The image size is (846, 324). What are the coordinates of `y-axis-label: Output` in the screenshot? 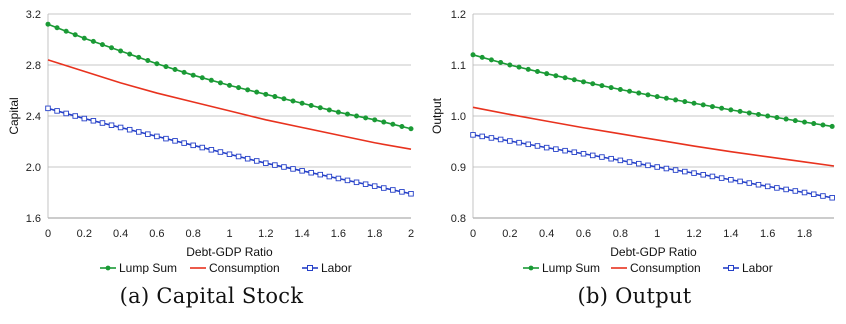 It's located at (437, 115).